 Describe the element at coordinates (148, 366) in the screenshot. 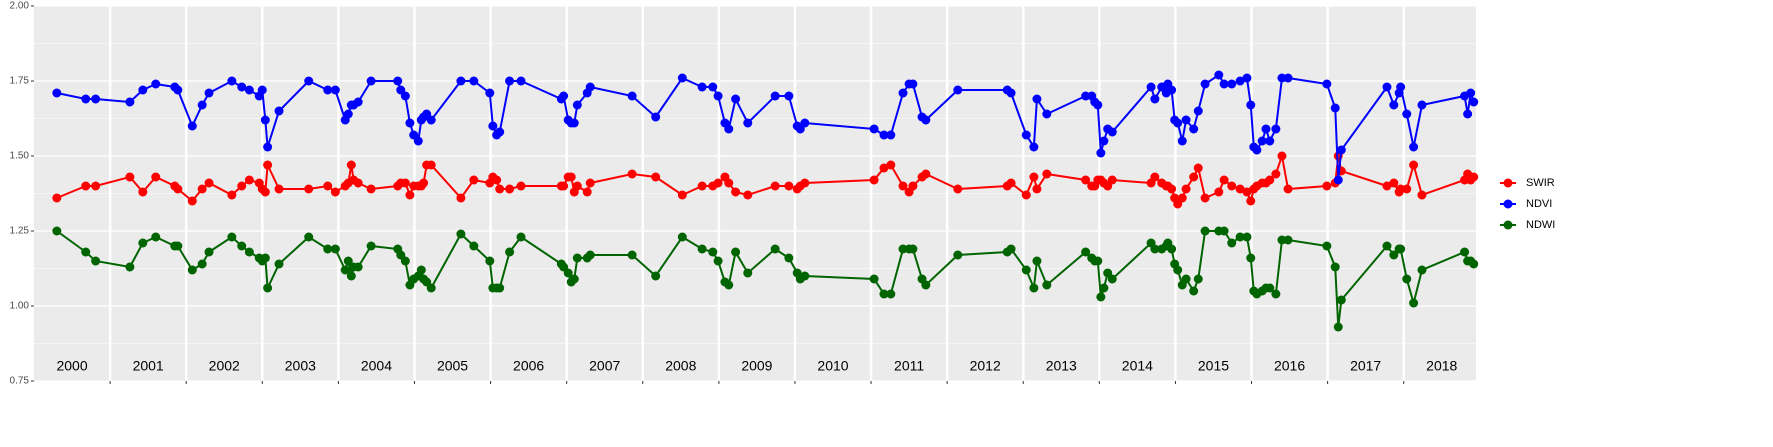

I see `year-label: 2001` at that location.